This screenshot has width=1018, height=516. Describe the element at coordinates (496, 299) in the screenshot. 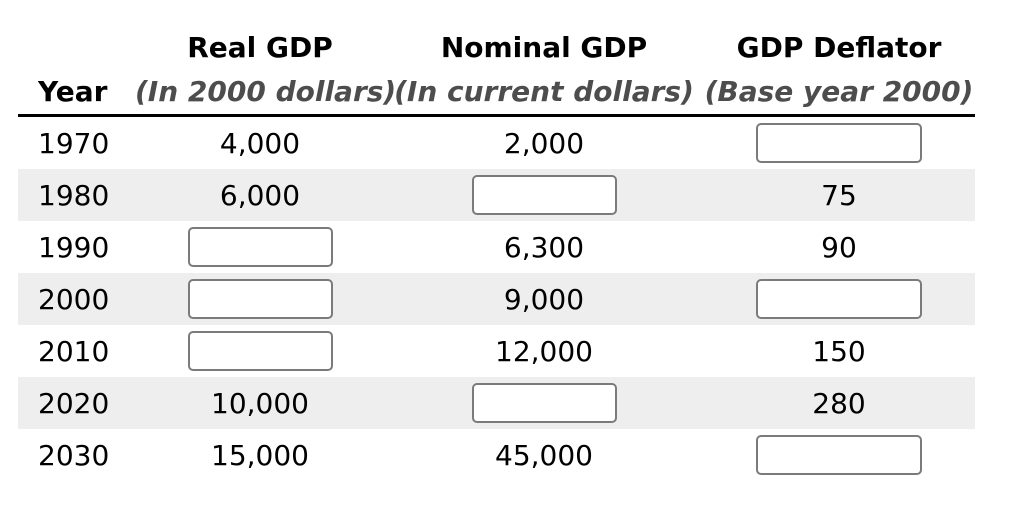

I see `table-row-2000: 2000 9,000` at that location.